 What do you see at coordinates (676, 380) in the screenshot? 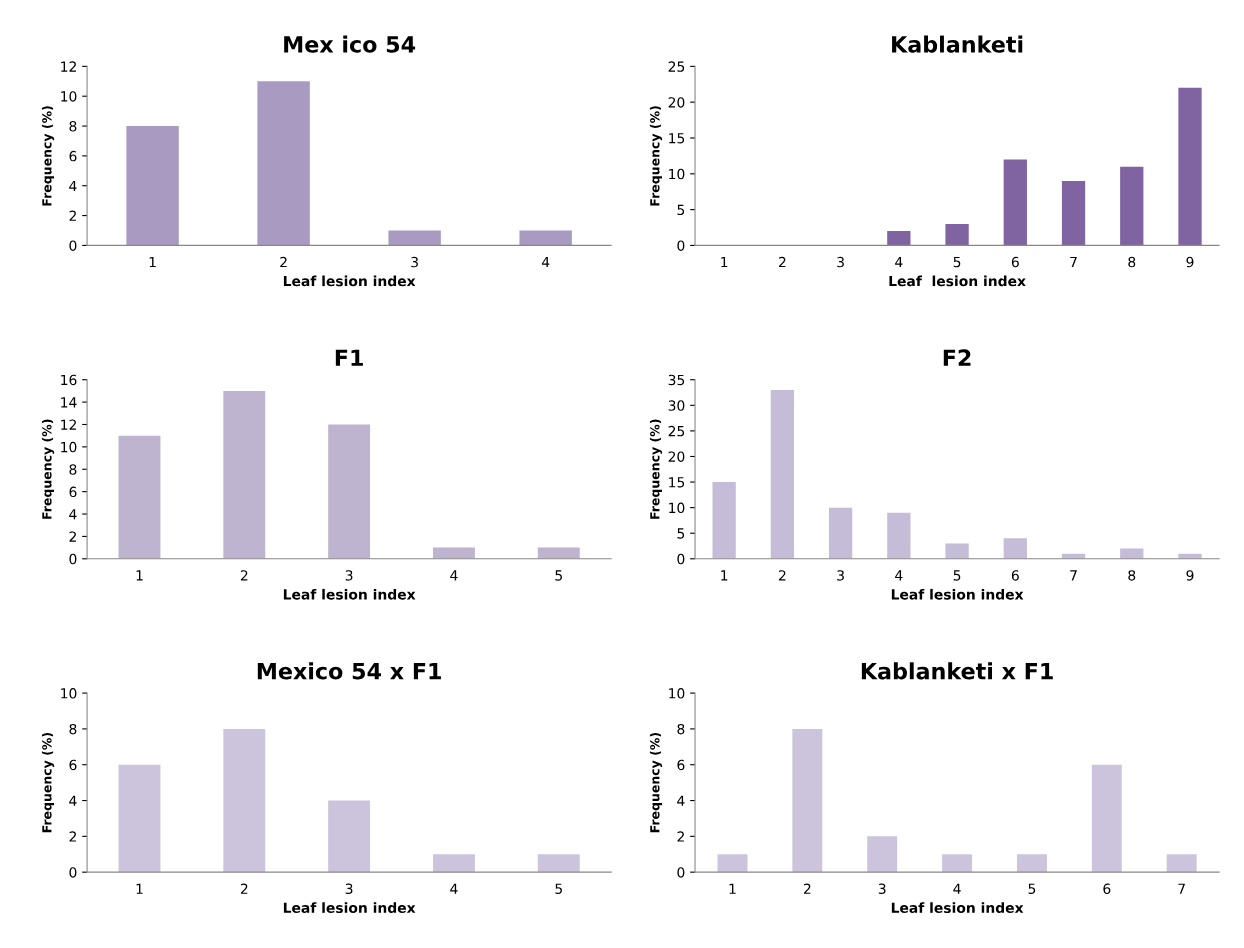
I see `y-tick-label: 35` at bounding box center [676, 380].